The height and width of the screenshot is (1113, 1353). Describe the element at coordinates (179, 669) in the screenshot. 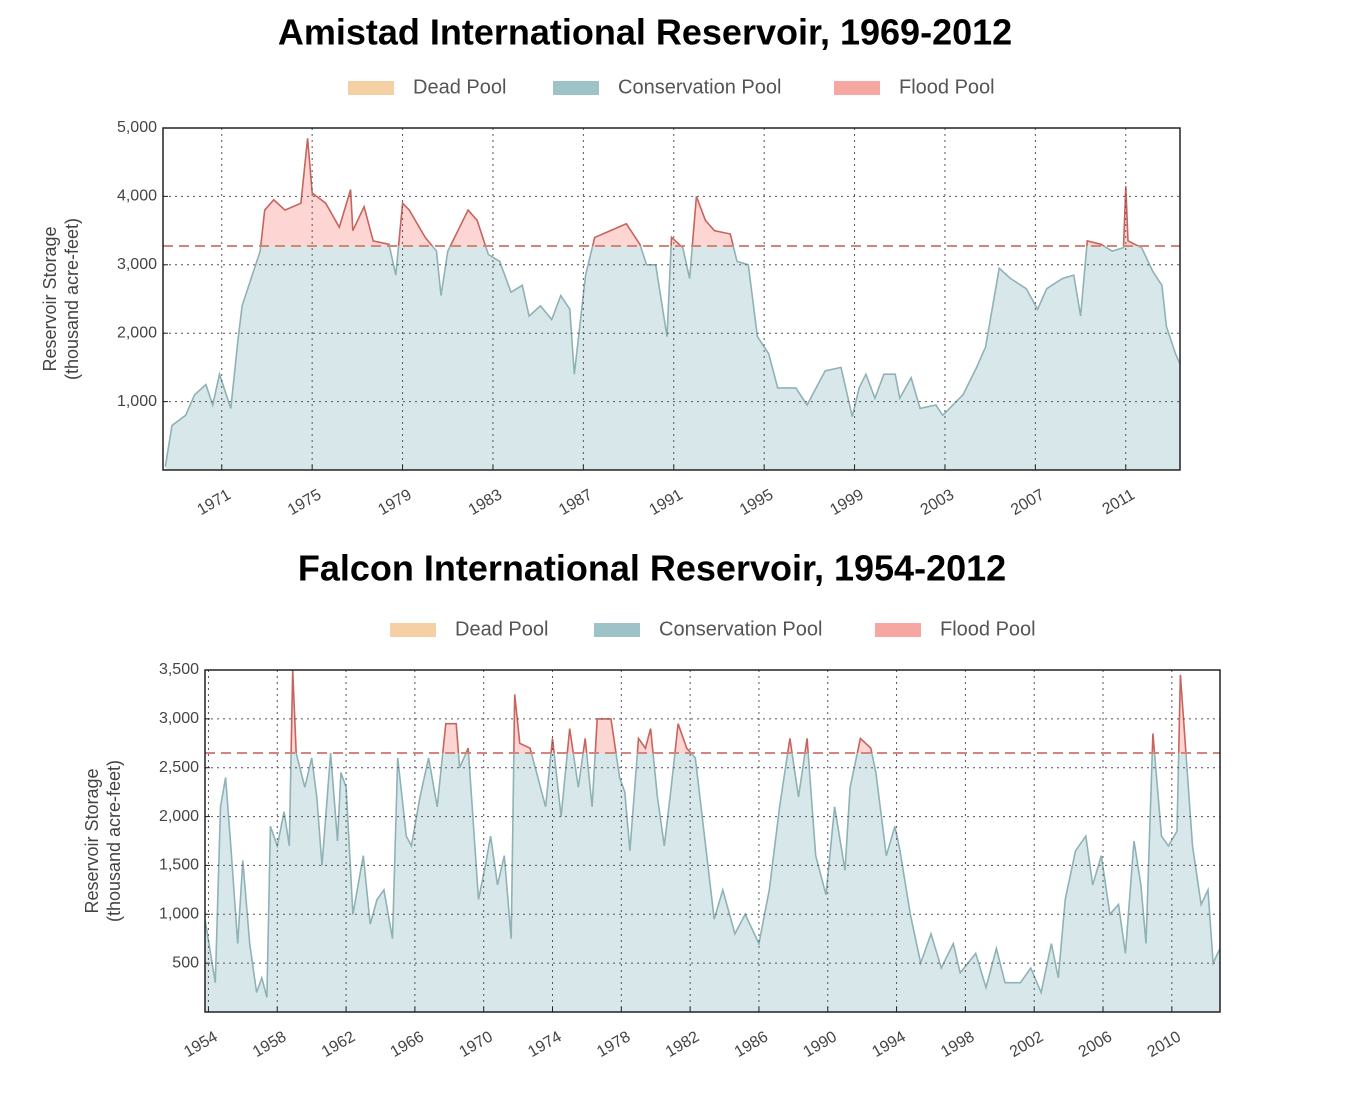

I see `y-tick-label: 3,500` at that location.